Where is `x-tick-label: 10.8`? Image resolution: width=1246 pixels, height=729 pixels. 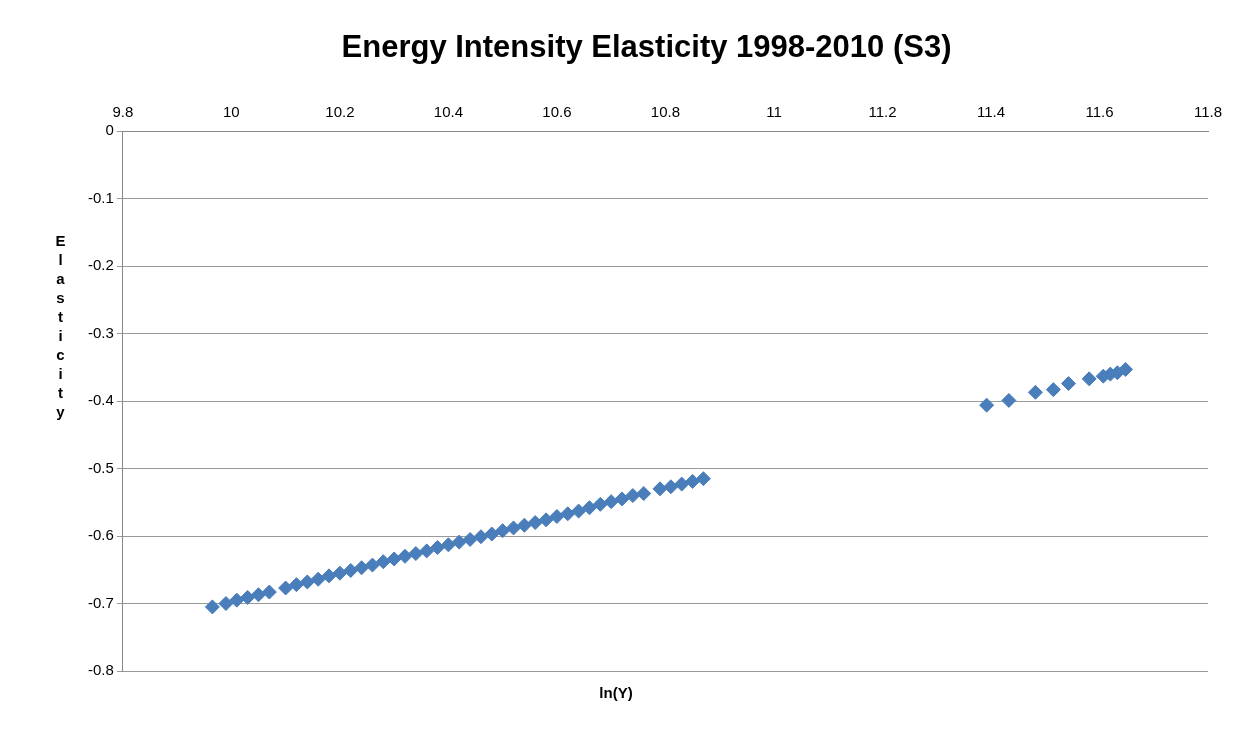
x-tick-label: 10.8 is located at coordinates (665, 112).